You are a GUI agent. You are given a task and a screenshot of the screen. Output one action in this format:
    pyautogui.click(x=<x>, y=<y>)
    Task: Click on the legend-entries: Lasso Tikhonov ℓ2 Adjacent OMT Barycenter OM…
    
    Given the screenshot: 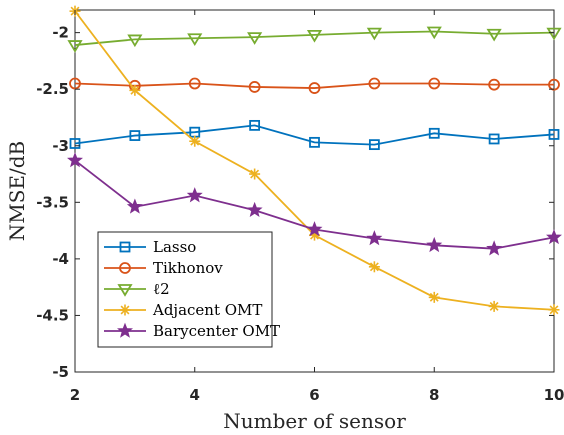 What is the action you would take?
    pyautogui.click(x=192, y=289)
    